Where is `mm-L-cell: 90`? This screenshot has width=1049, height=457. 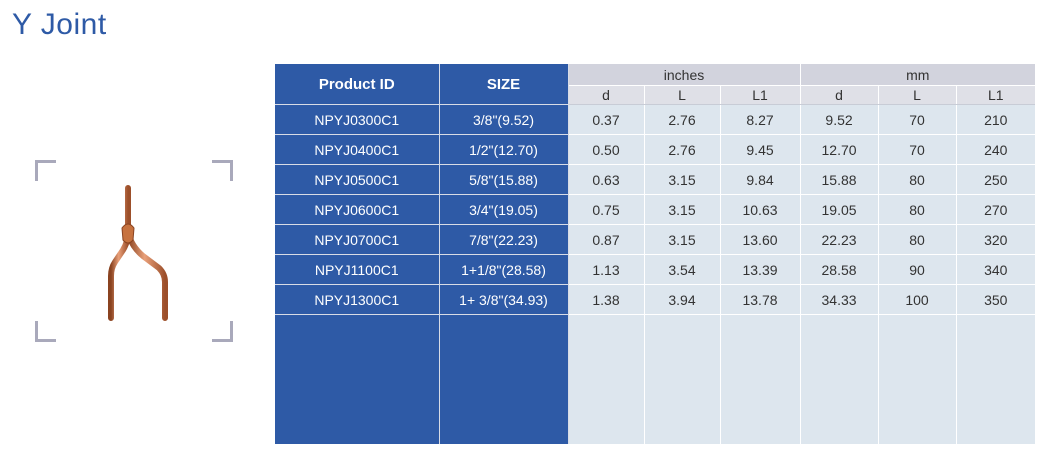
mm-L-cell: 90 is located at coordinates (917, 269).